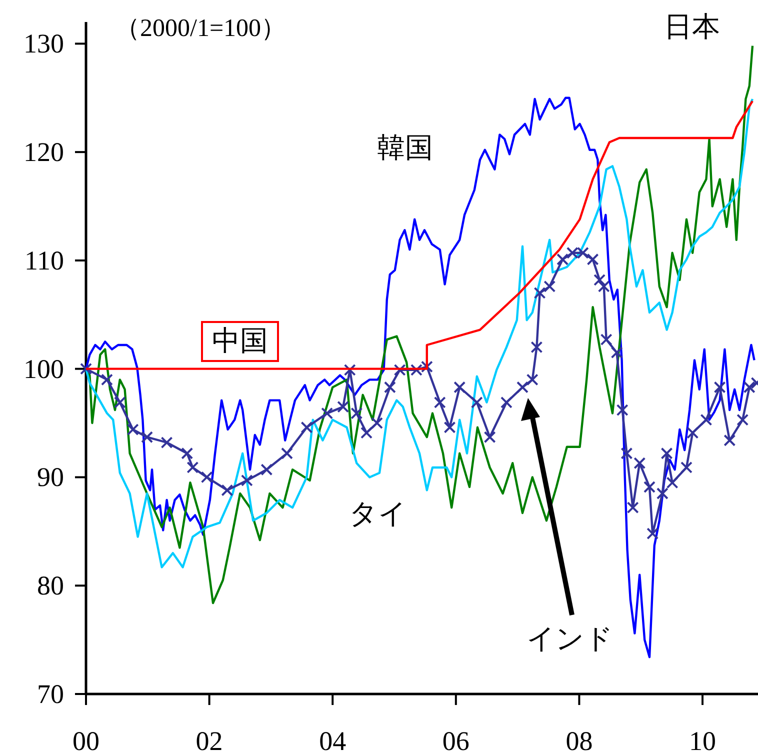  I want to click on x-tick-label: 04, so click(333, 740).